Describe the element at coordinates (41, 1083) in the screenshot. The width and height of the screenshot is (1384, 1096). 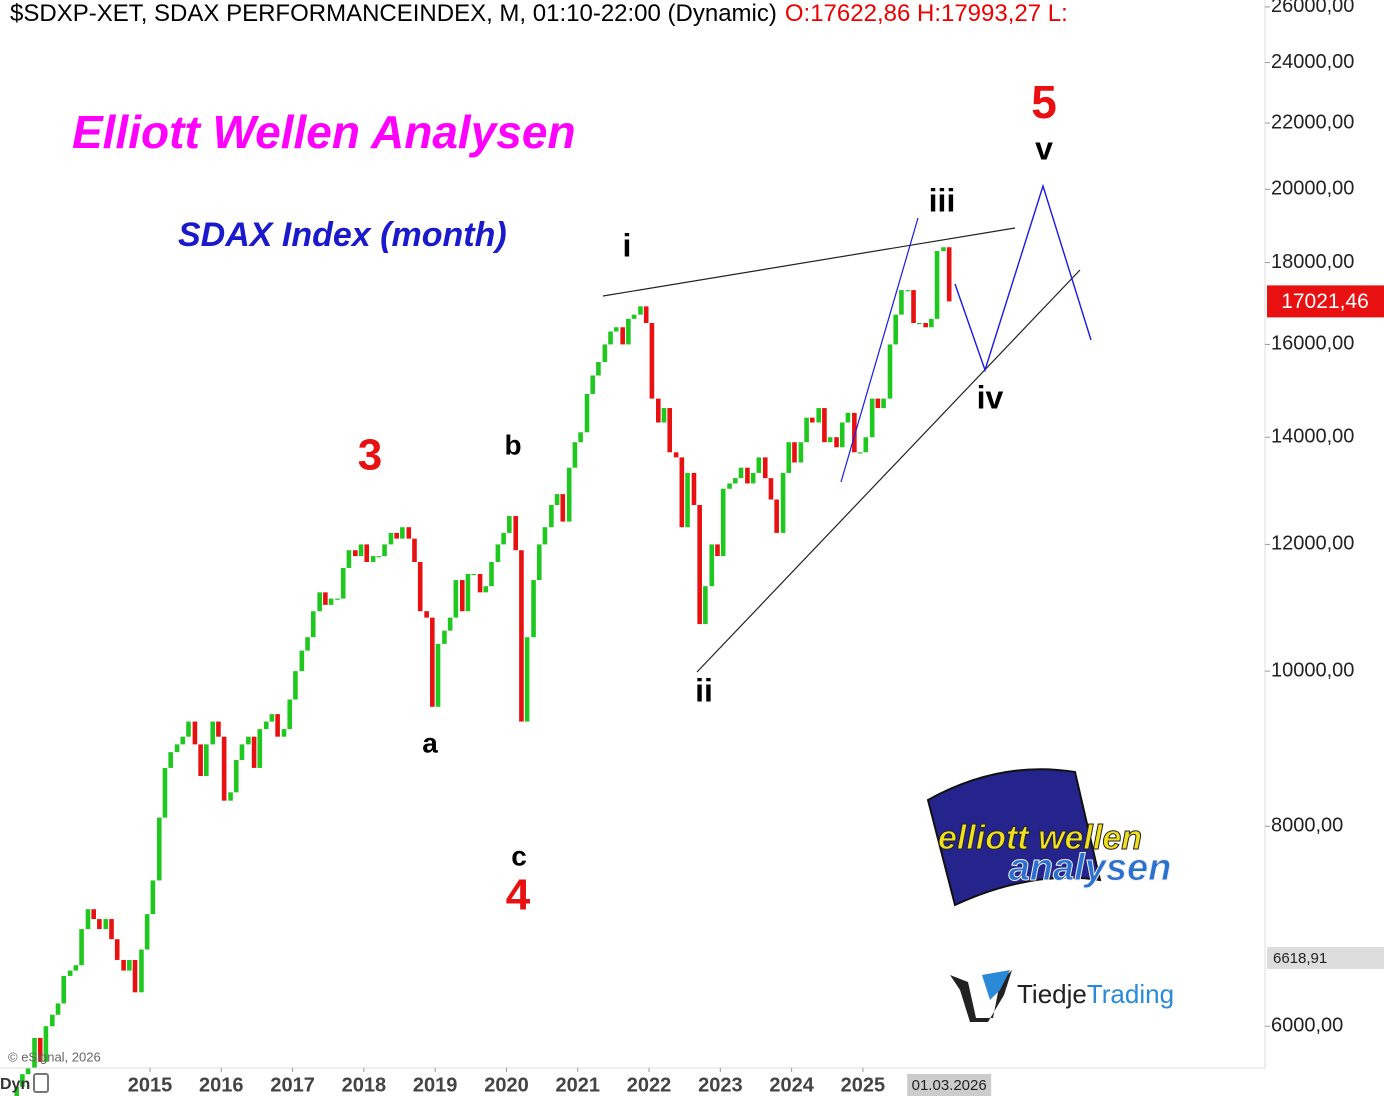
I see `lock-icon` at that location.